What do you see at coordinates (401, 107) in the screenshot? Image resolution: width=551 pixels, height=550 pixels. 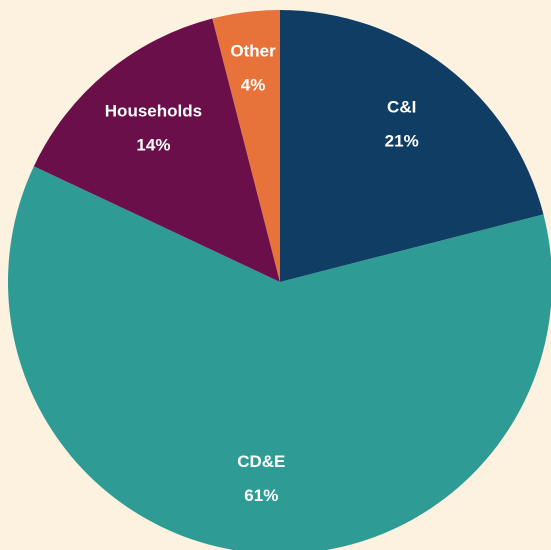 I see `slice-label: C&I` at bounding box center [401, 107].